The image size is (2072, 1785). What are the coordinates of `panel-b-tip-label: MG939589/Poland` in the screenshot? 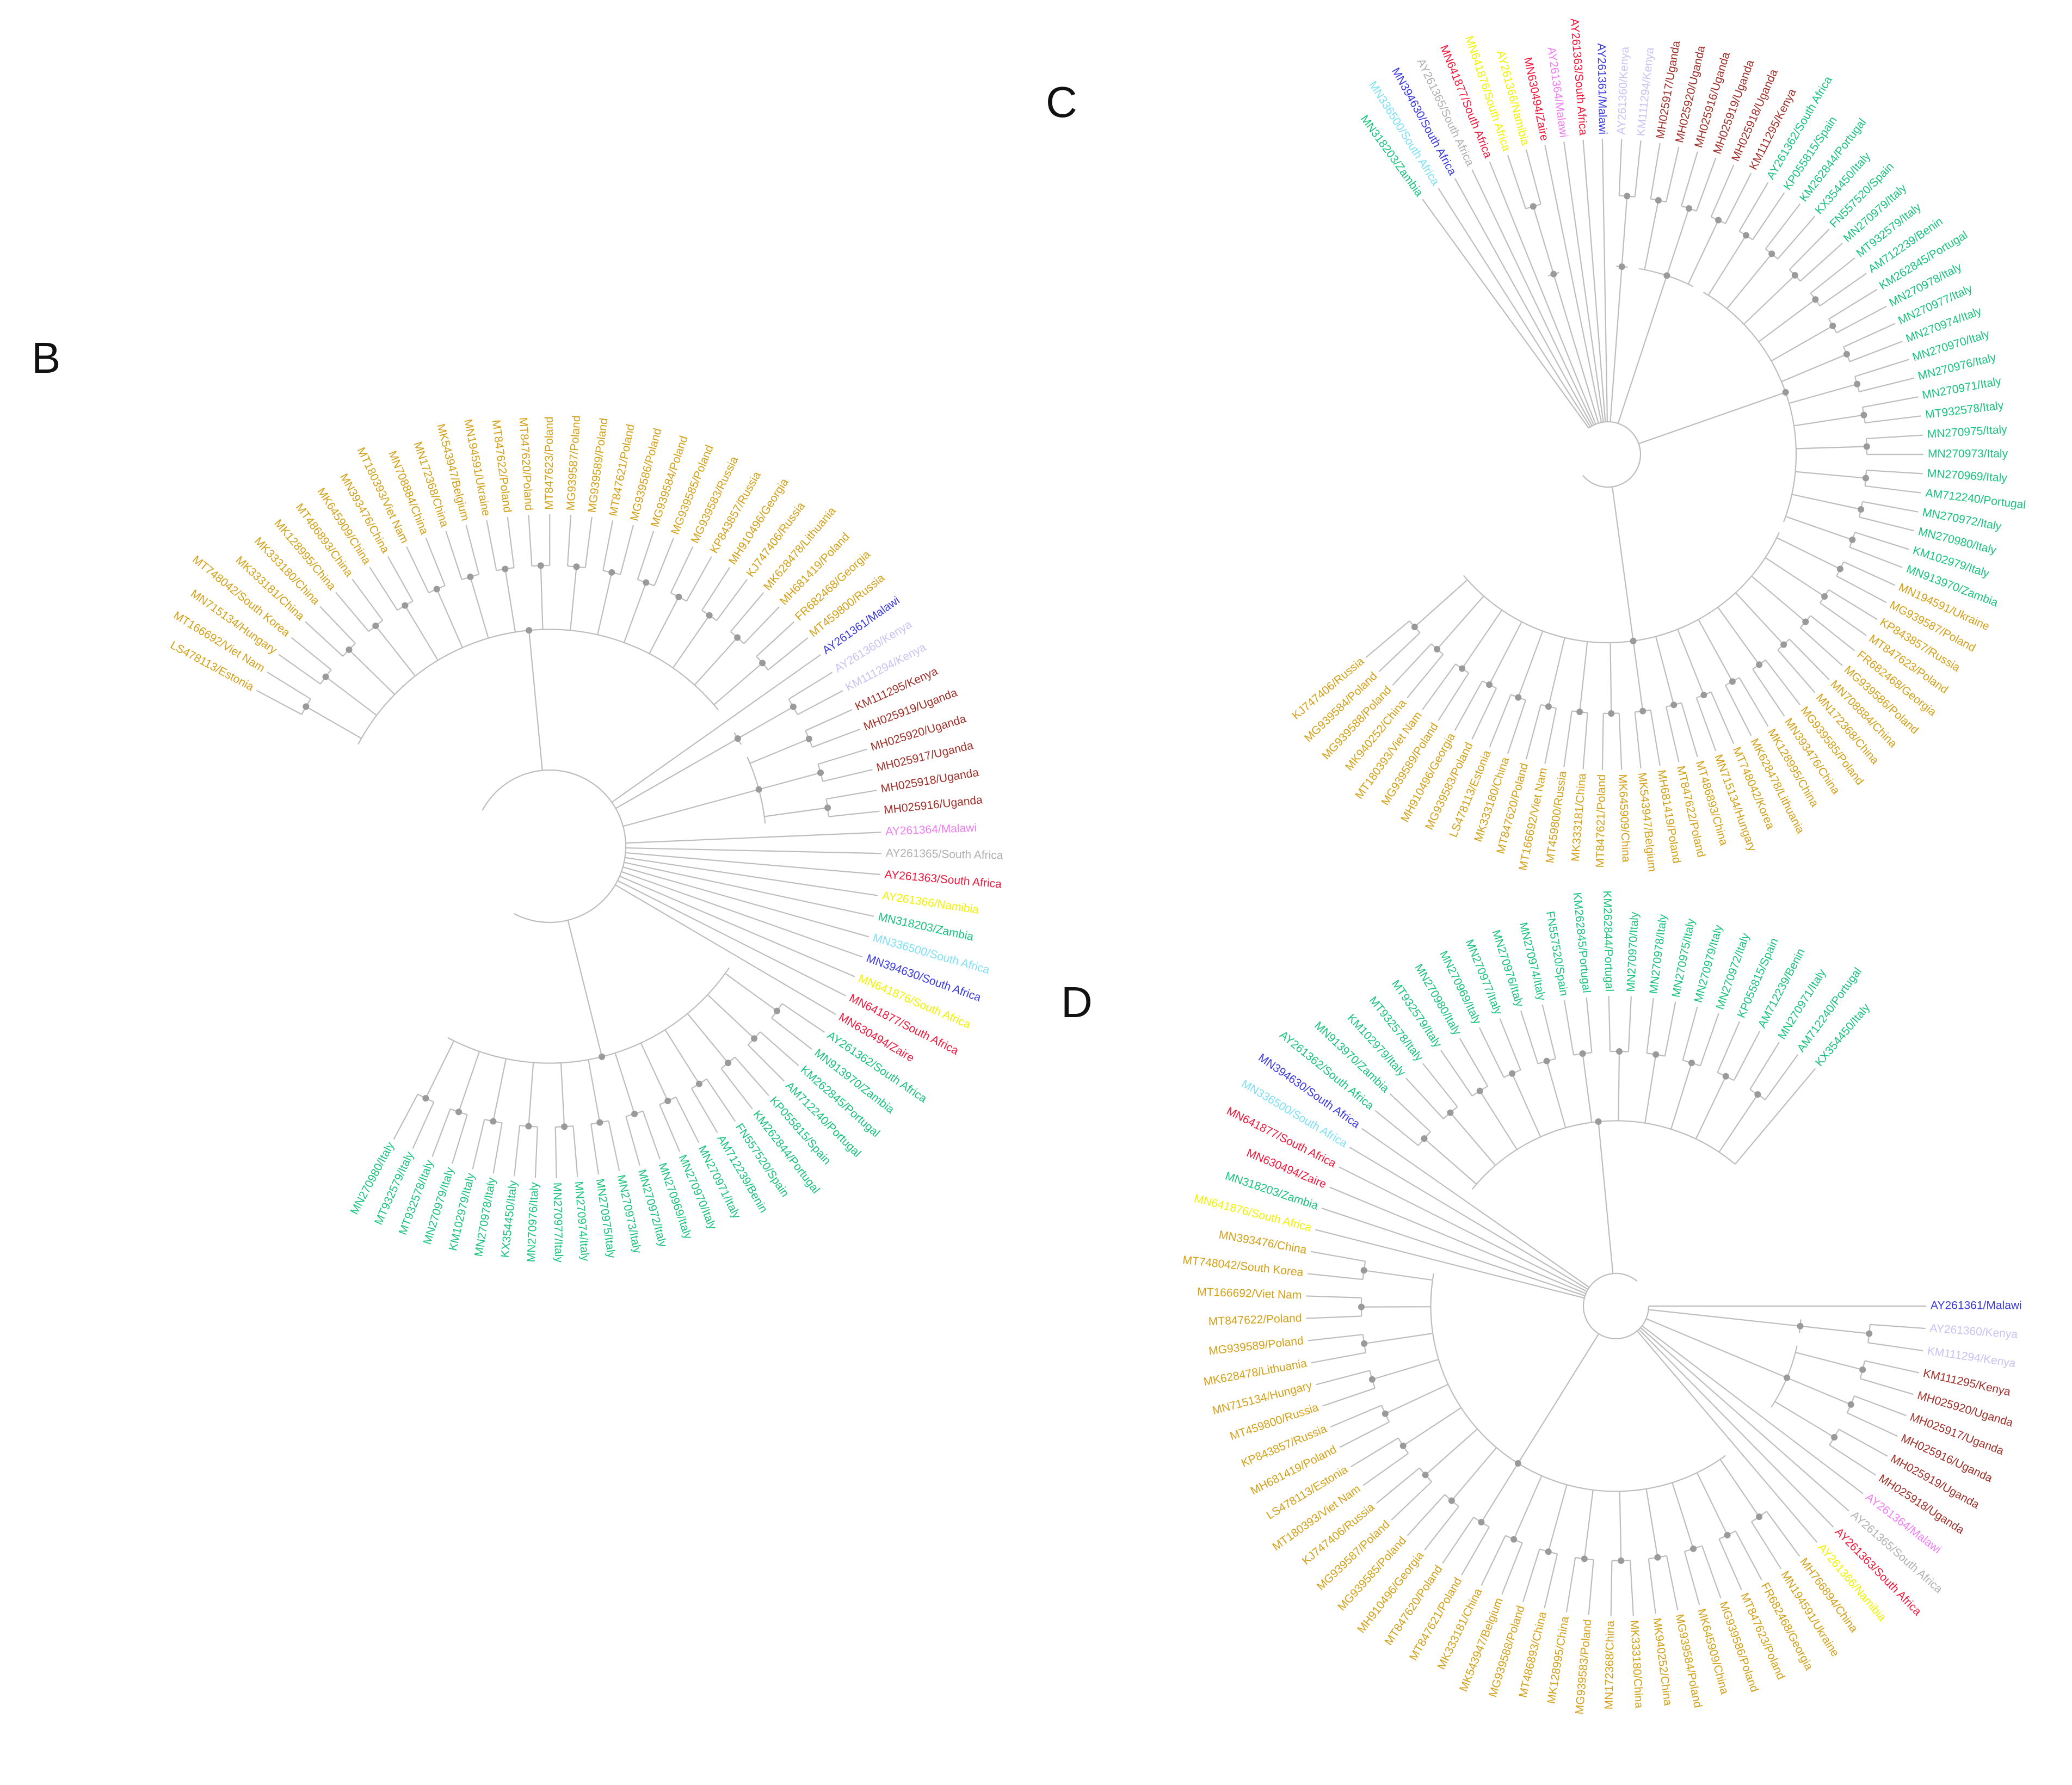 It's located at (597, 465).